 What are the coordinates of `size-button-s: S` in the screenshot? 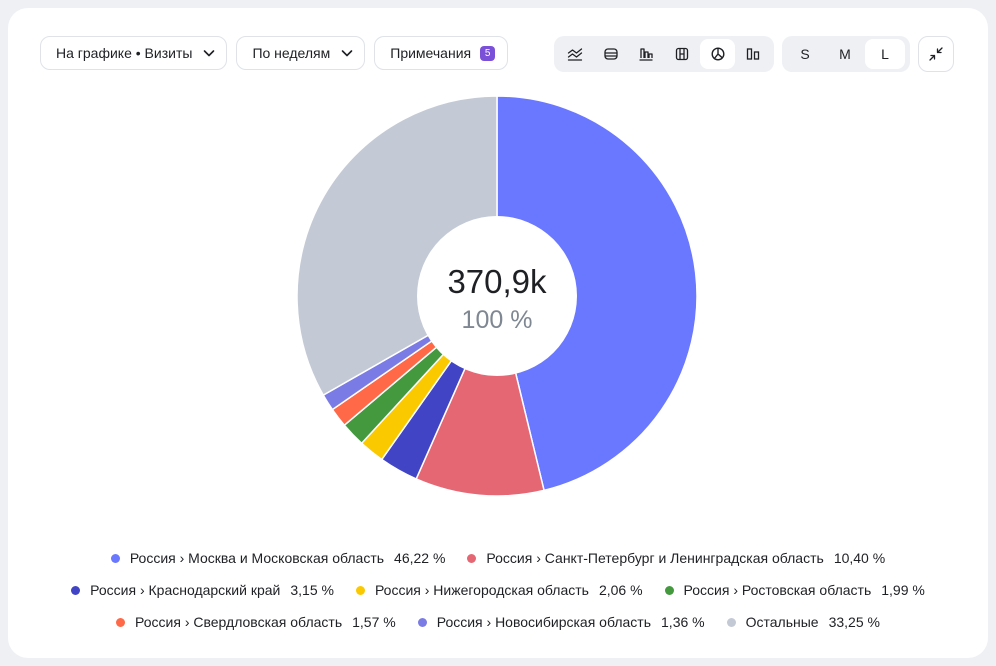 It's located at (805, 54).